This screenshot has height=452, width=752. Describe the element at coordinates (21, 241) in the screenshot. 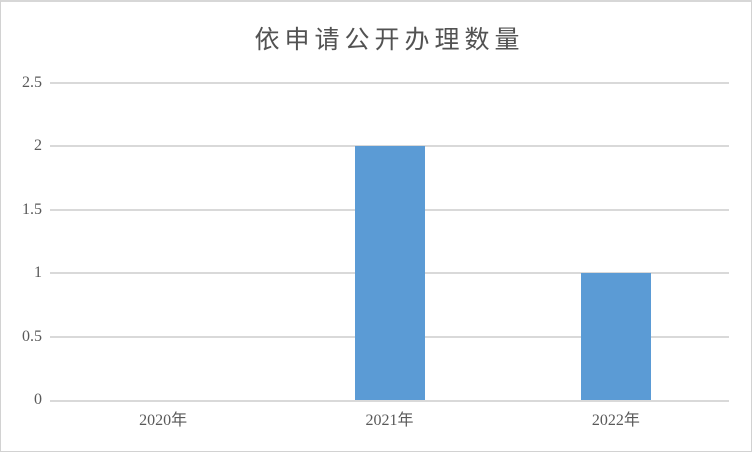

I see `y-axis: 0 0.5 1 1.5 2 2.5` at that location.